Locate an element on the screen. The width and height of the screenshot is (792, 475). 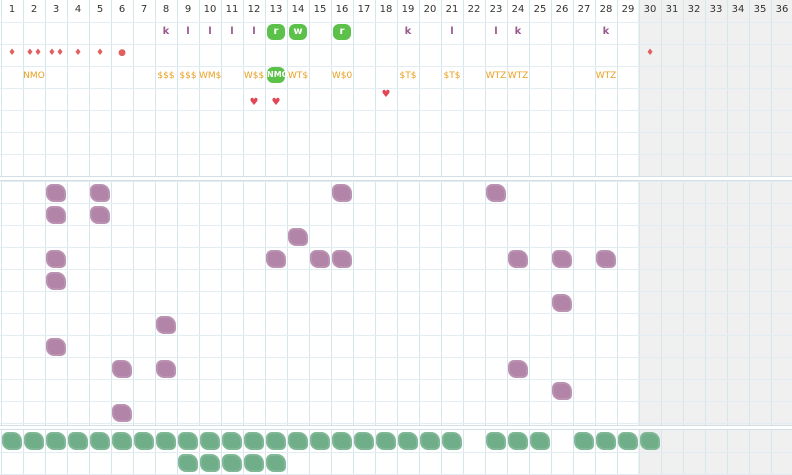
day-number: 1 is located at coordinates (12, 9).